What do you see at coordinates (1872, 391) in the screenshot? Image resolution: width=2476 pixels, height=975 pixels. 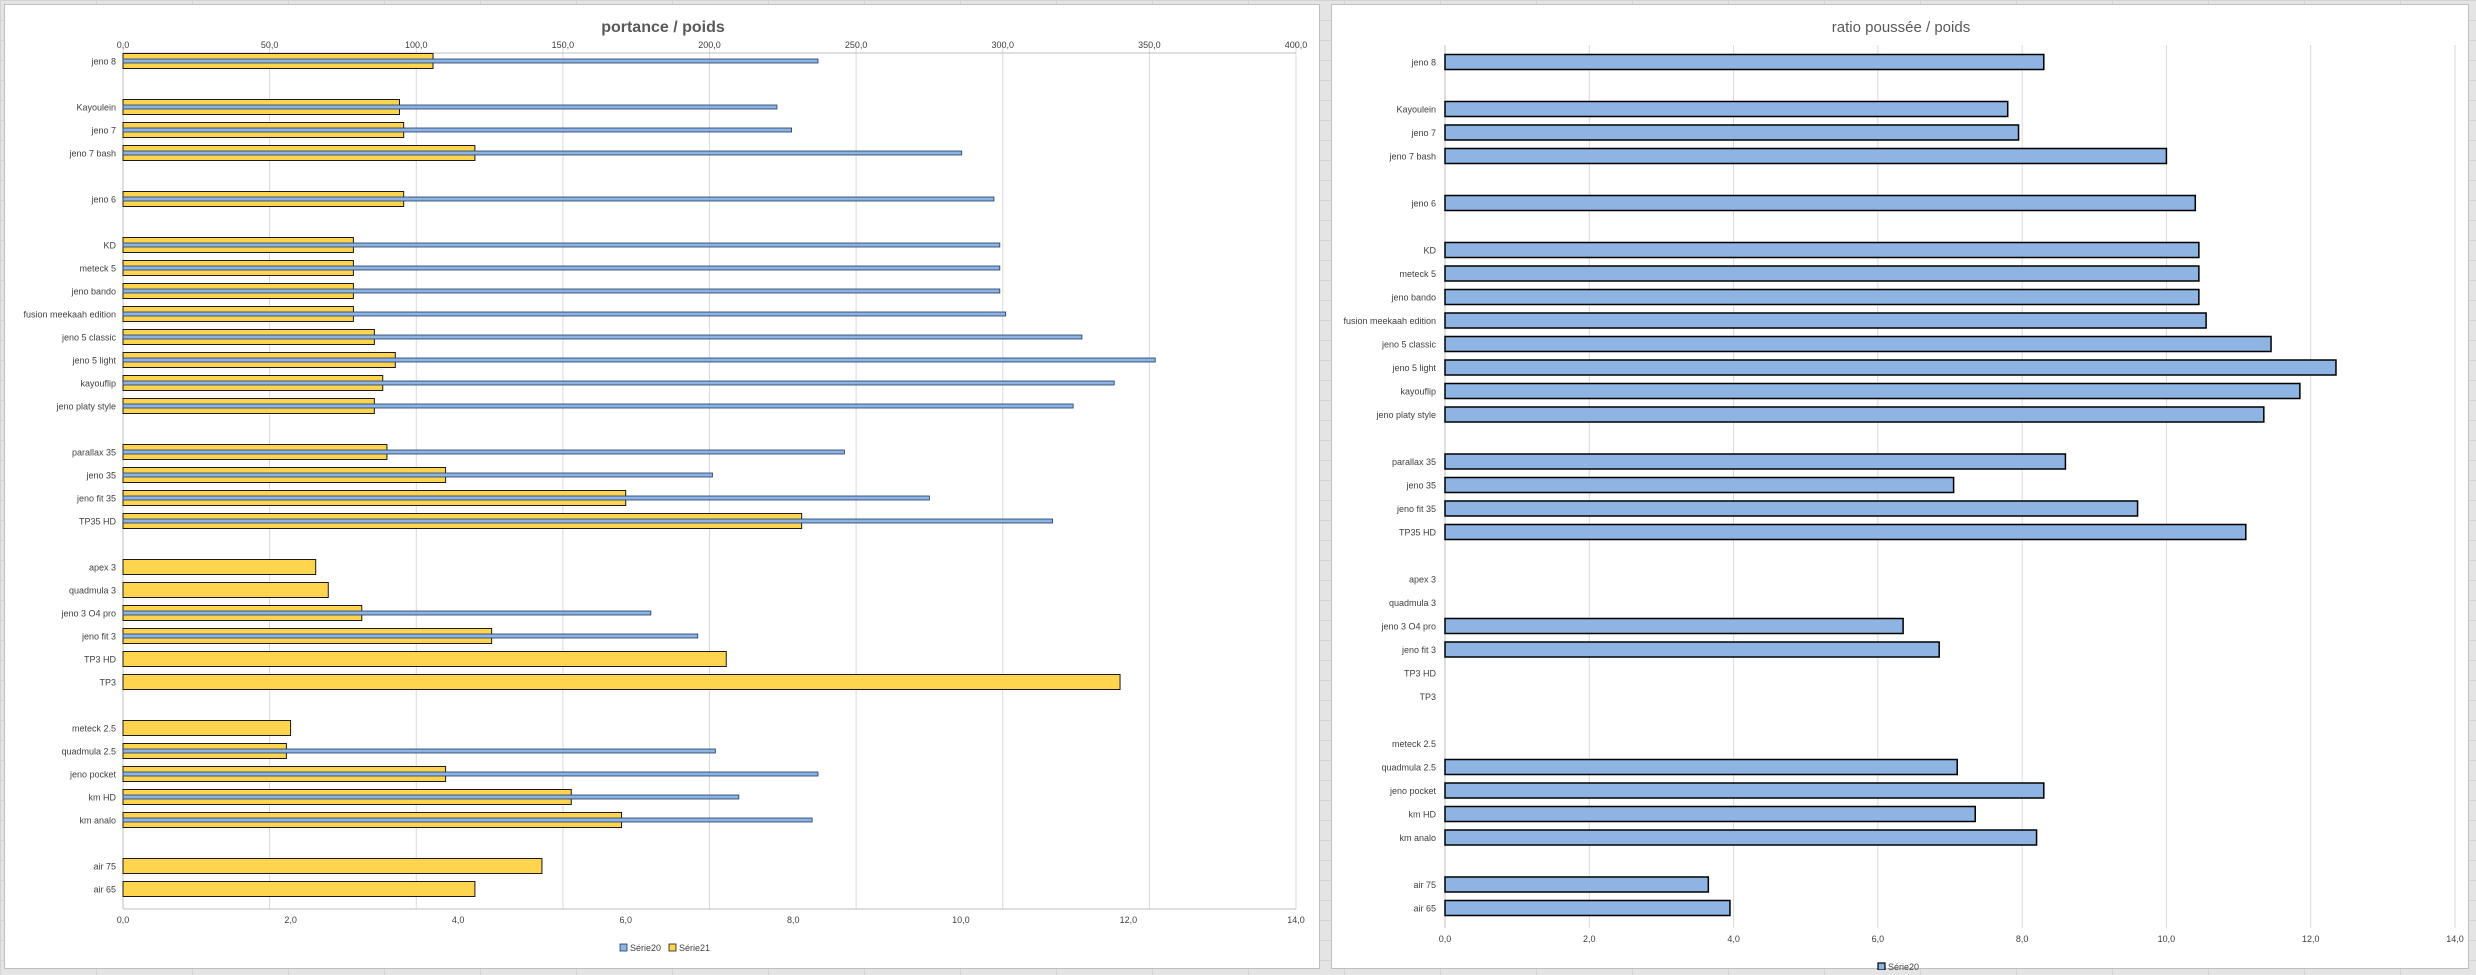 I see `bar-serie20-kayouflip` at bounding box center [1872, 391].